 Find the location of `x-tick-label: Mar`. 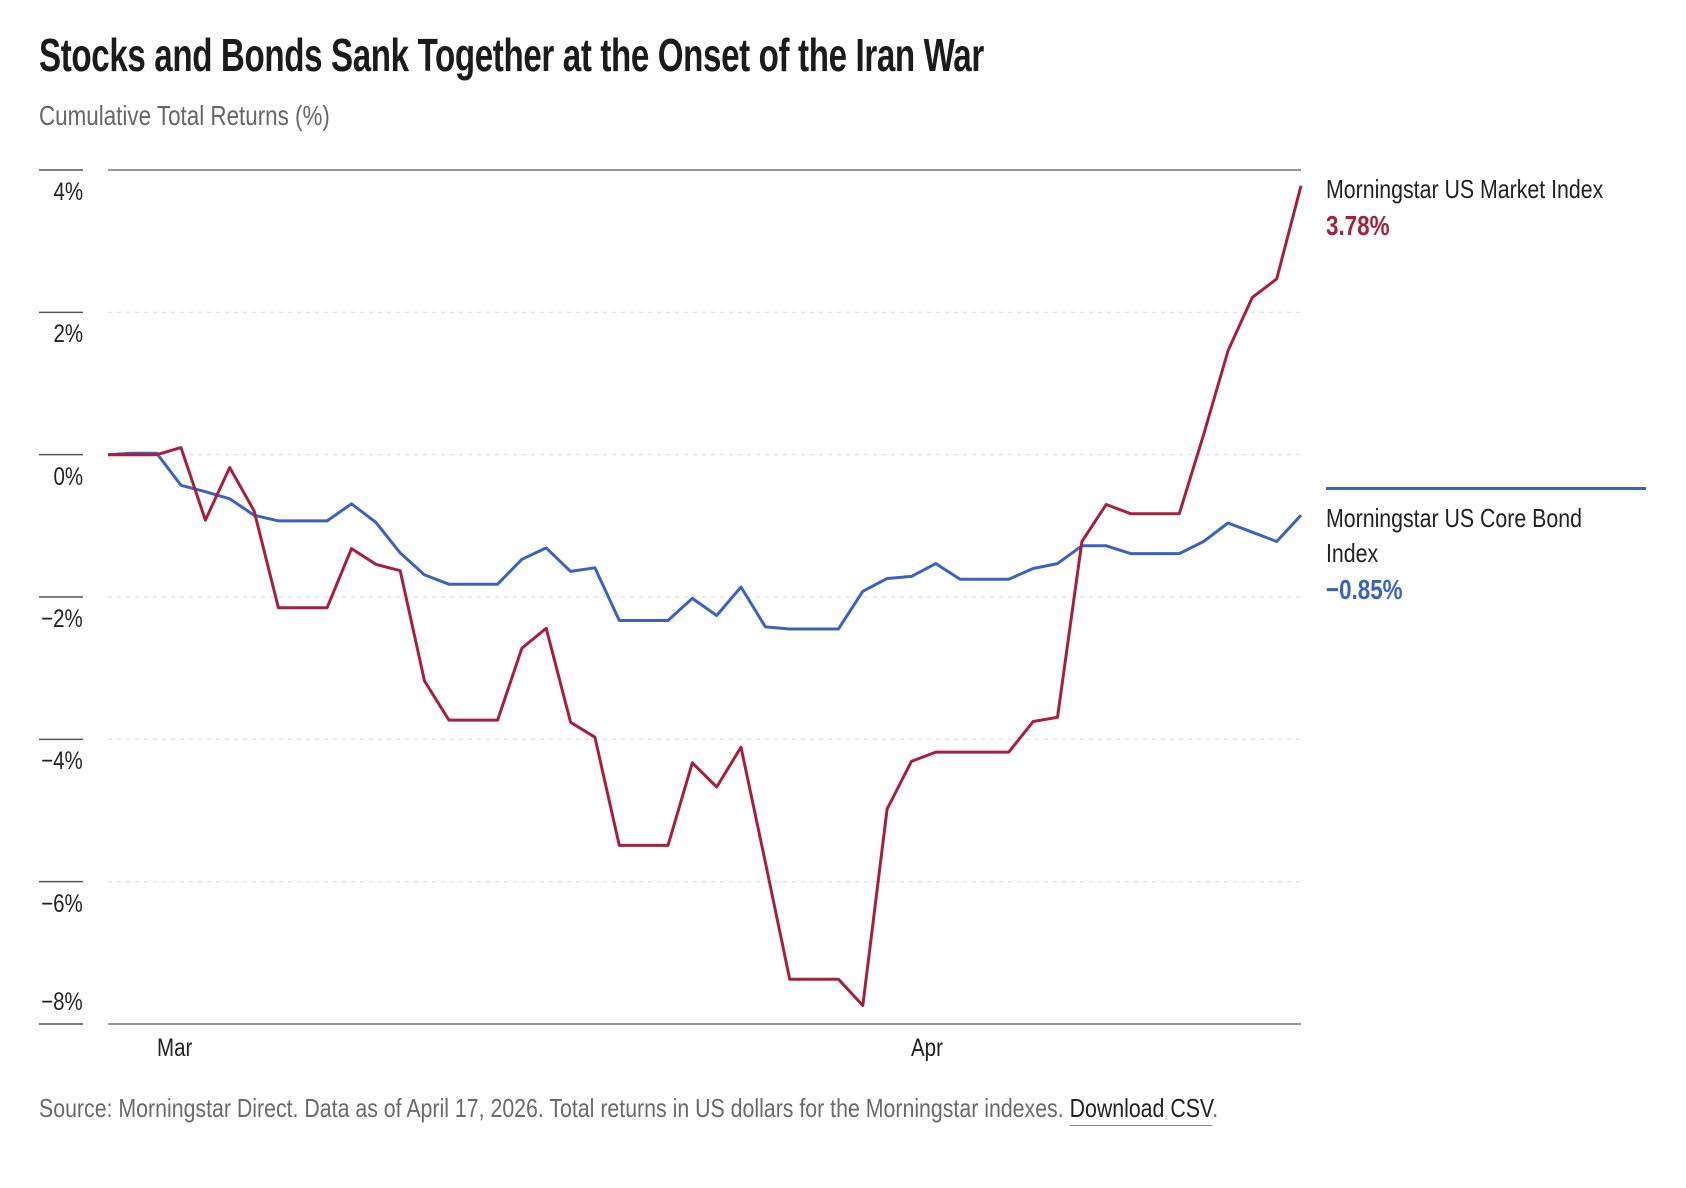

x-tick-label: Mar is located at coordinates (174, 1048).